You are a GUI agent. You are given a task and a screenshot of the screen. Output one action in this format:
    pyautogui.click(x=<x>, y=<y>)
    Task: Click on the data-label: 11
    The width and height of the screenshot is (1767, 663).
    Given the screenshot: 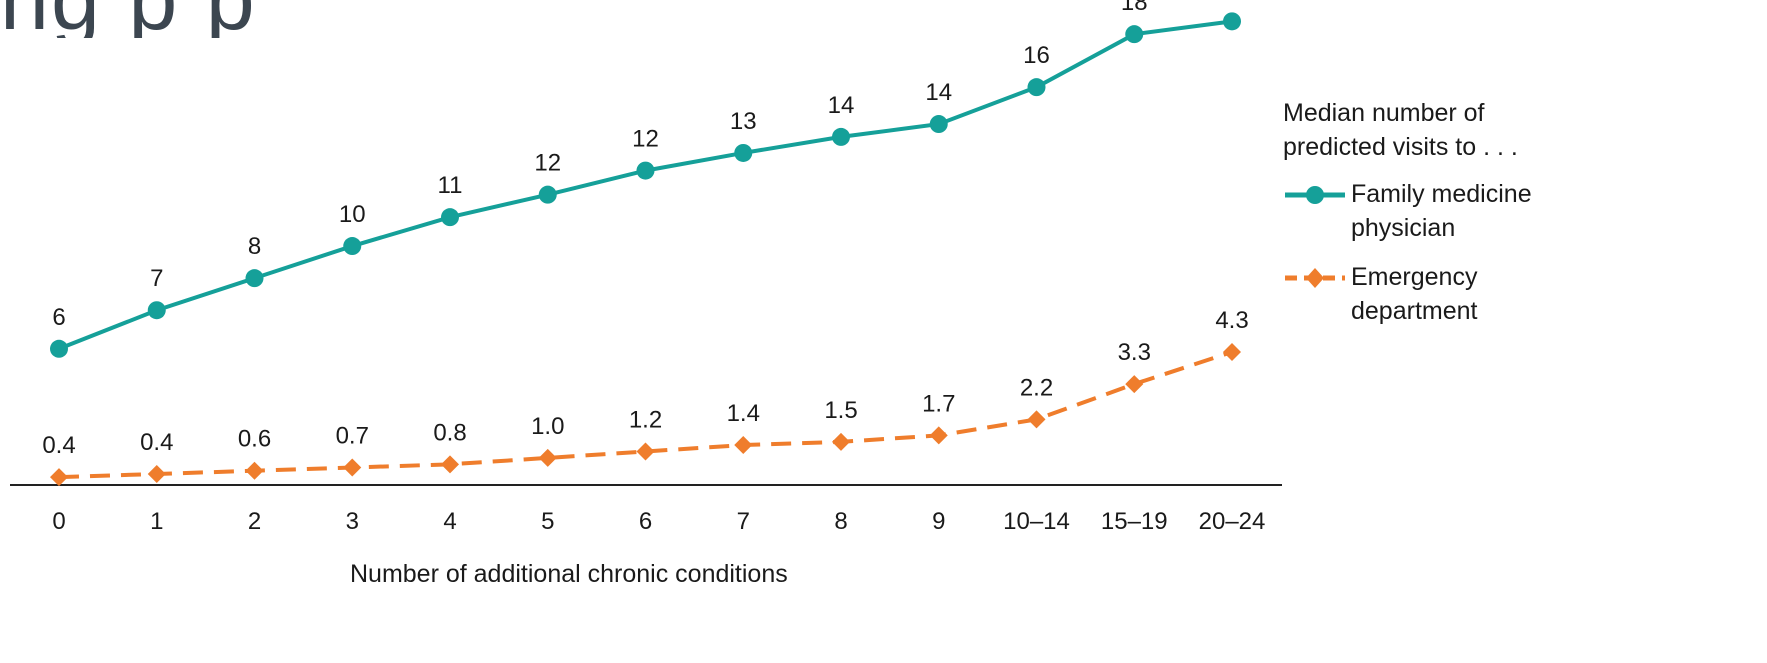 What is the action you would take?
    pyautogui.click(x=450, y=185)
    